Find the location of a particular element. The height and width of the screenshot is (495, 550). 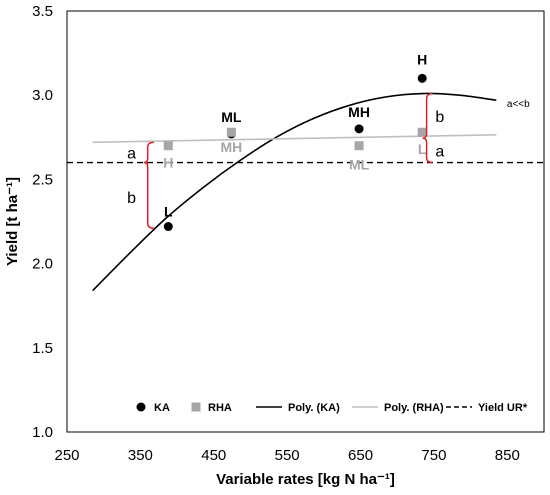

x-tick-label: 450 is located at coordinates (213, 455).